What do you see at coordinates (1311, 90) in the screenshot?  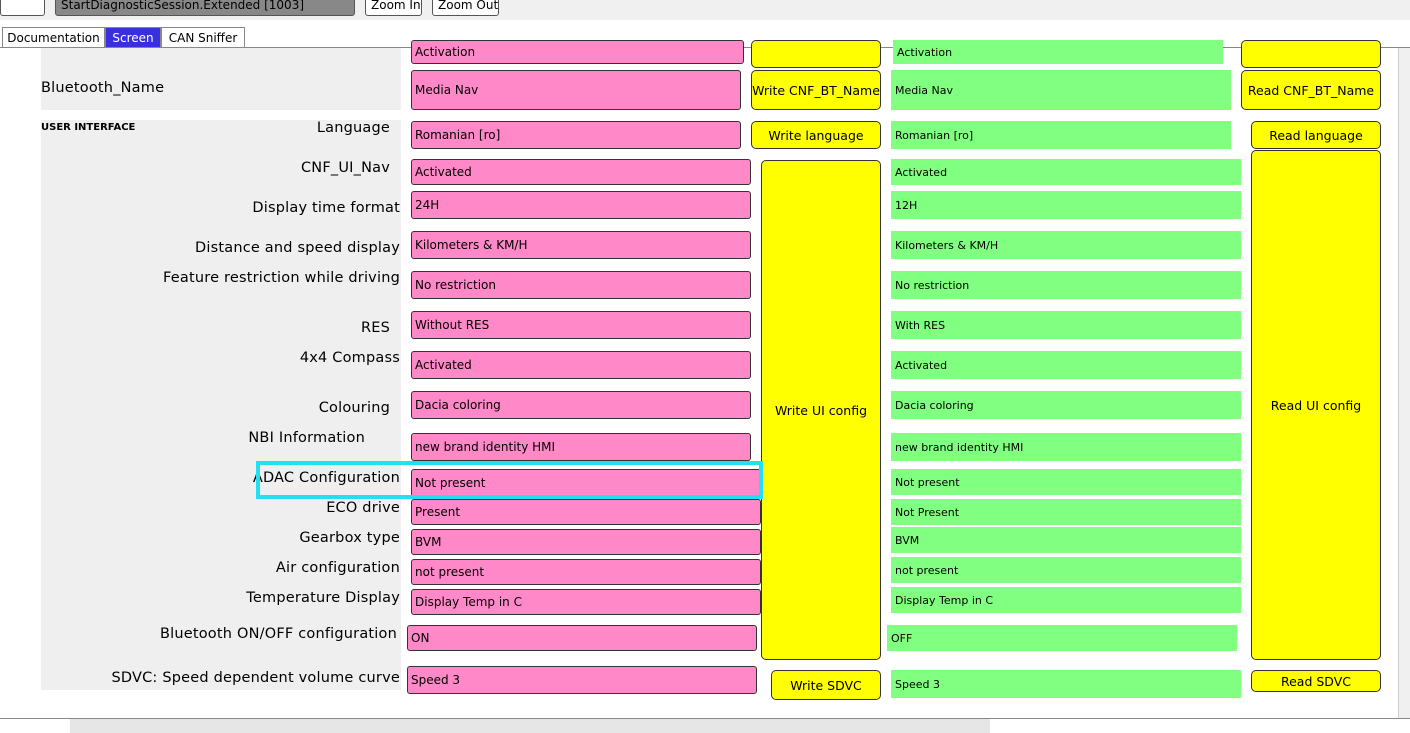 I see `read-button: Read CNF_BT_Name` at bounding box center [1311, 90].